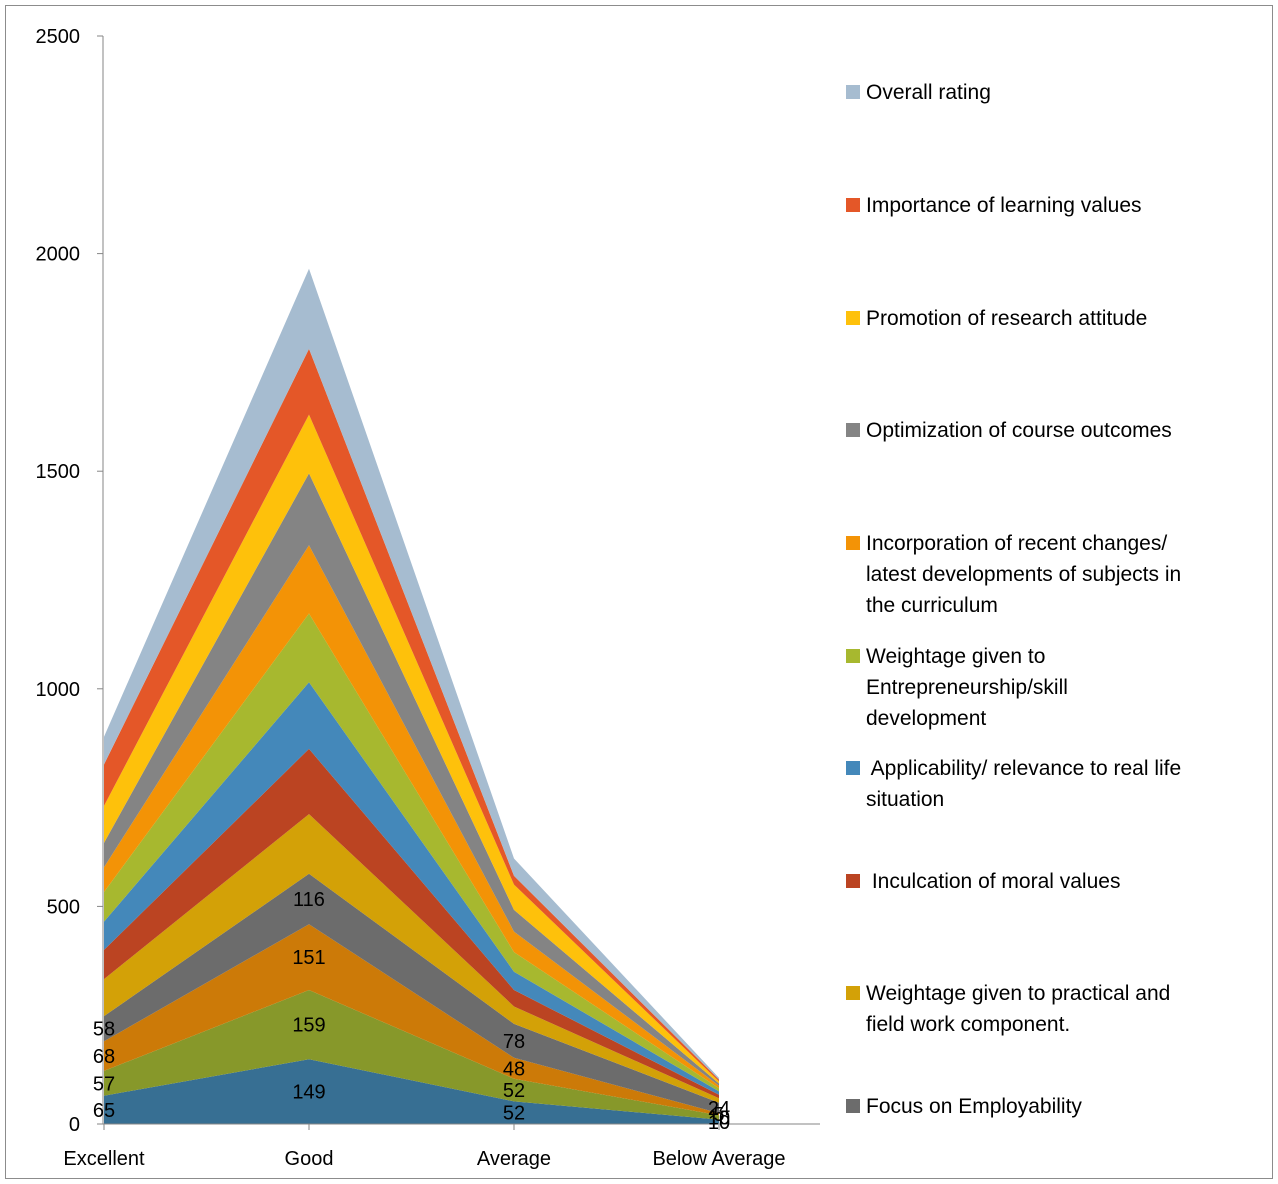  I want to click on data-label: 149, so click(308, 1093).